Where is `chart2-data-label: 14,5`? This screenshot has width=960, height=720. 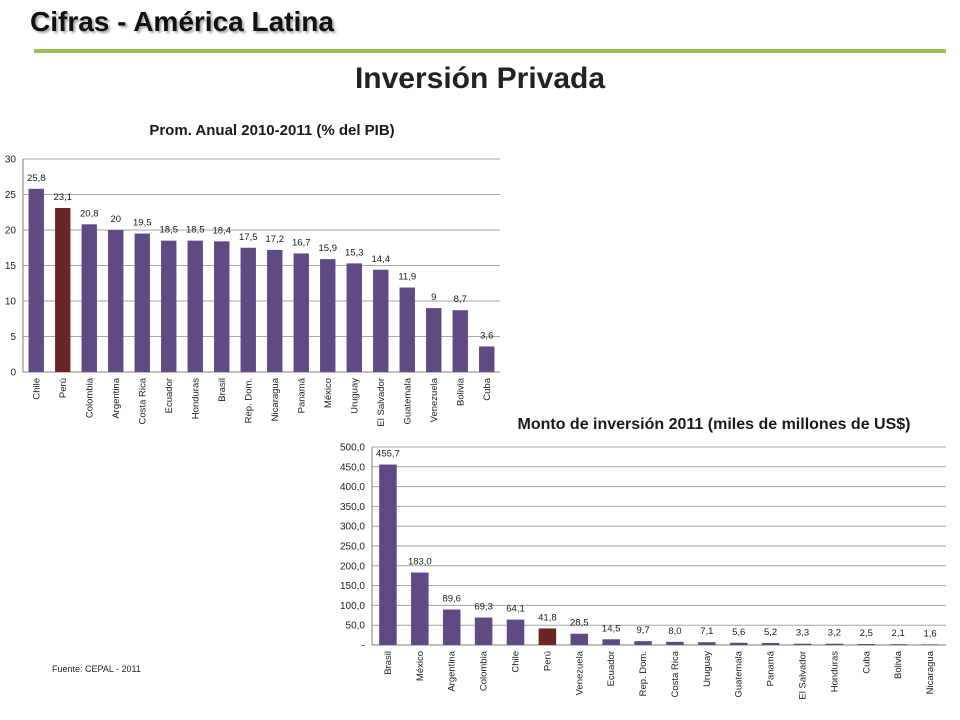 chart2-data-label: 14,5 is located at coordinates (611, 628).